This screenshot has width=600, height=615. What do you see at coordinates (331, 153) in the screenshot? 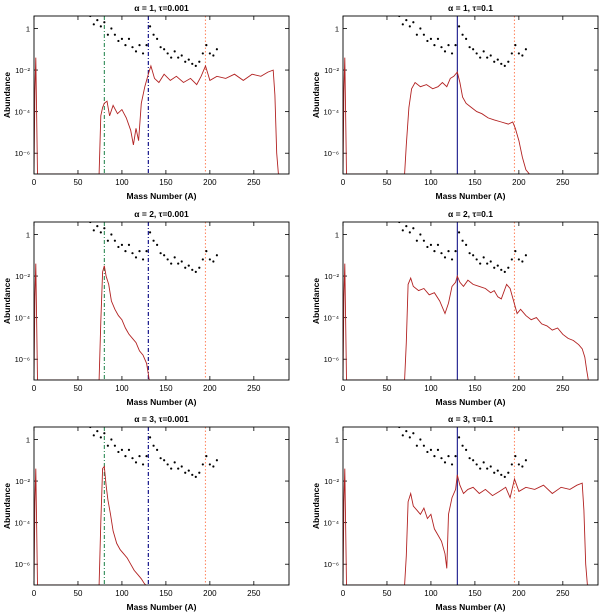
I see `y-tick-label: 10⁻⁶` at bounding box center [331, 153].